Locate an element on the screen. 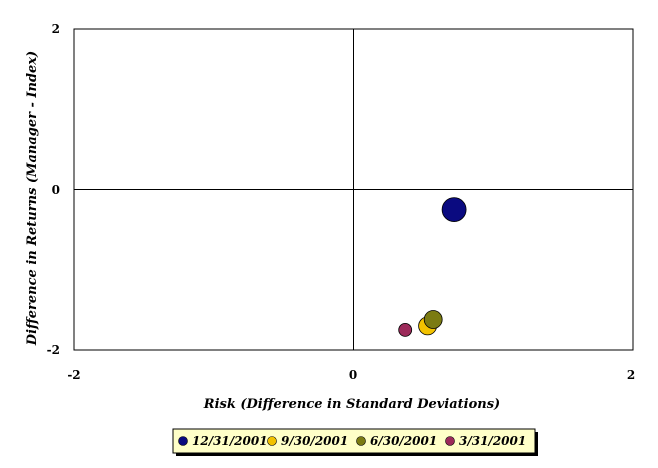 This screenshot has height=468, width=658. x-tick-label: 0 is located at coordinates (353, 375).